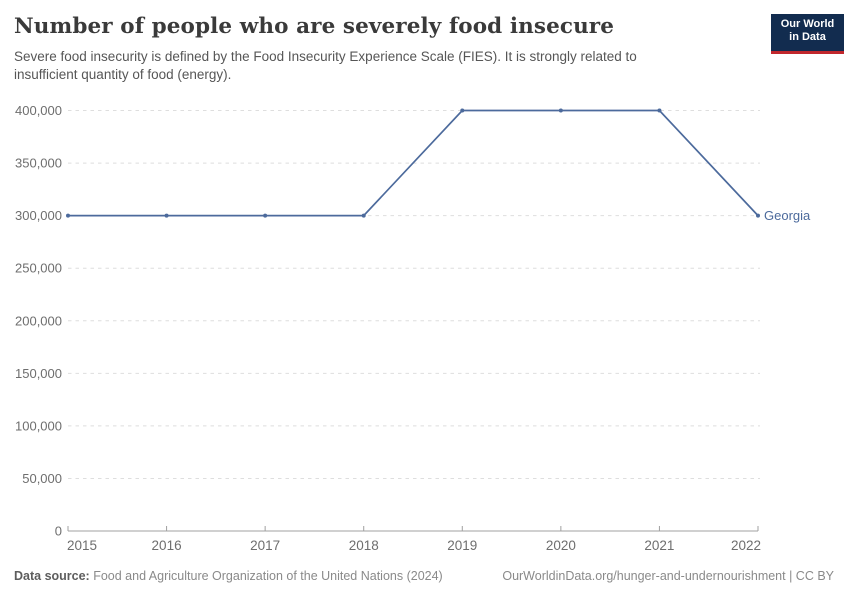  I want to click on y-axis-tick-label: 150,000, so click(38, 373).